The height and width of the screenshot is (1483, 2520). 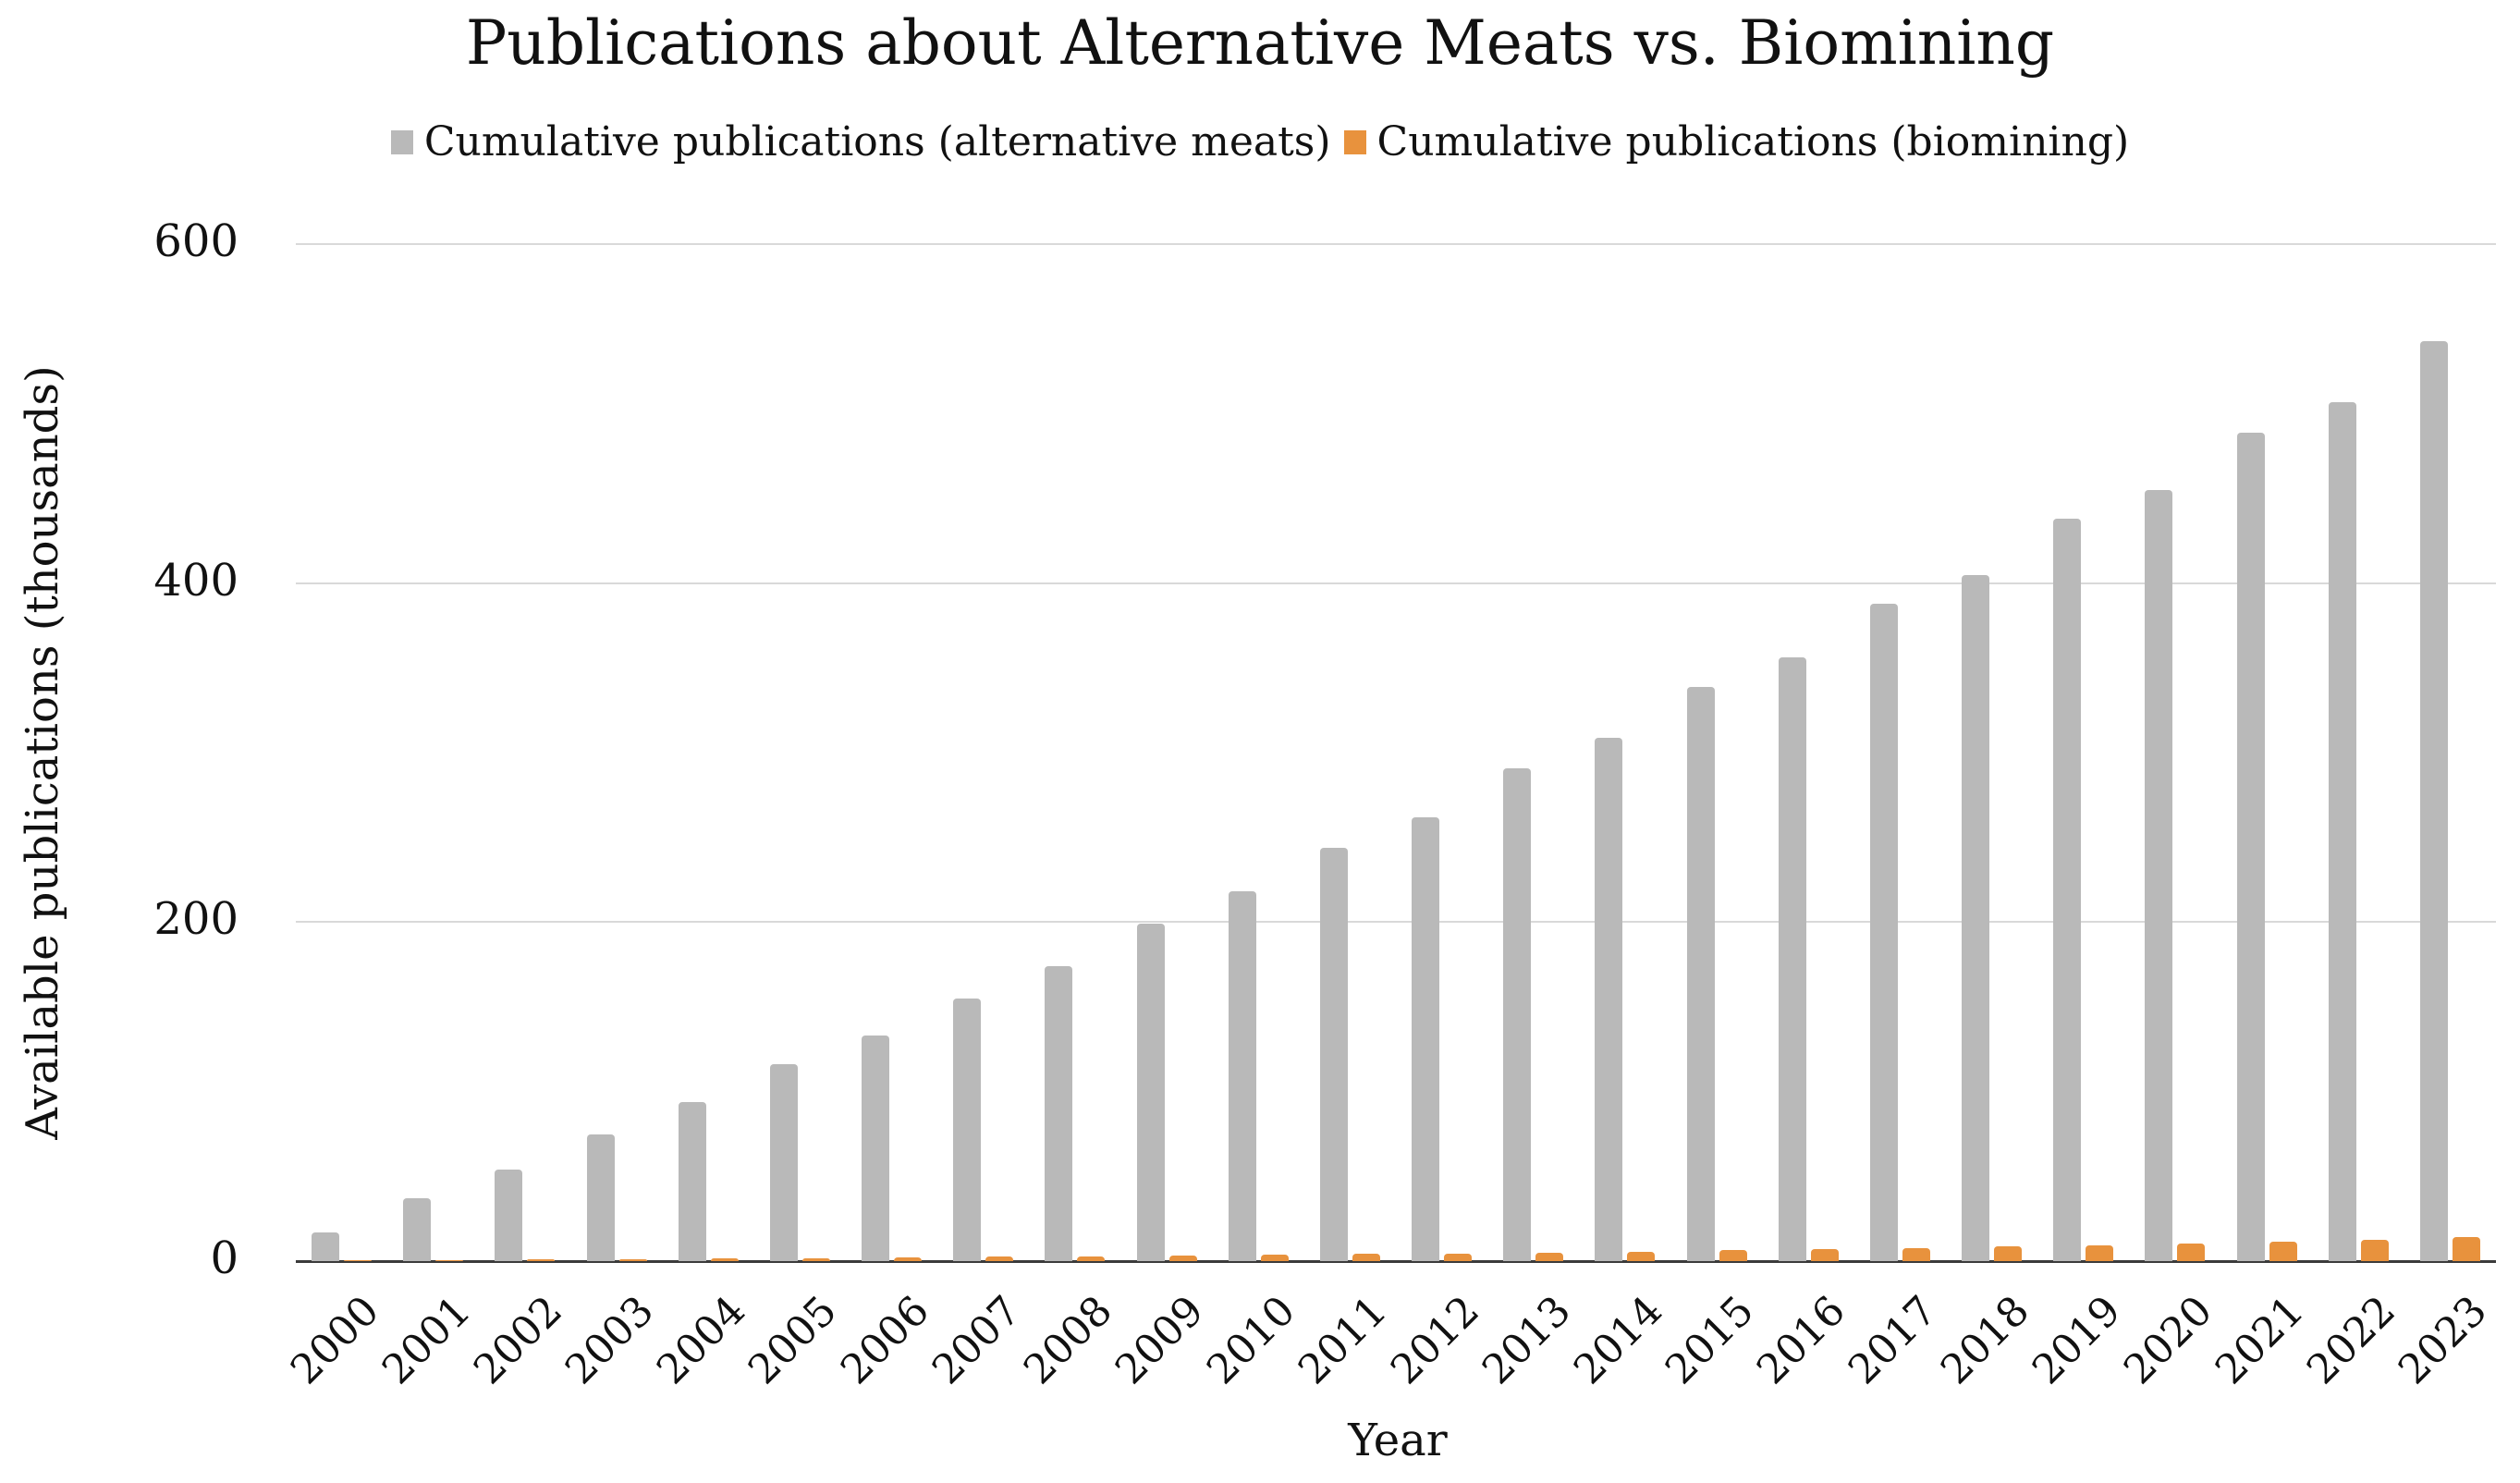 What do you see at coordinates (2466, 1248) in the screenshot?
I see `bar-biomining-2023` at bounding box center [2466, 1248].